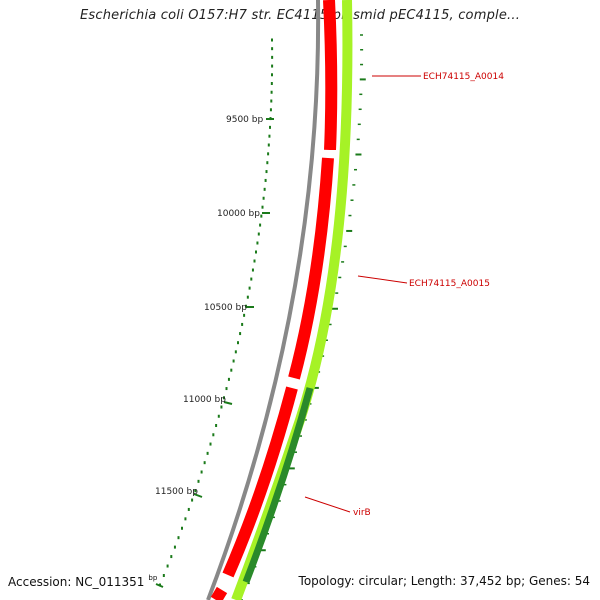  What do you see at coordinates (362, 513) in the screenshot?
I see `gene-label-virb: virB` at bounding box center [362, 513].